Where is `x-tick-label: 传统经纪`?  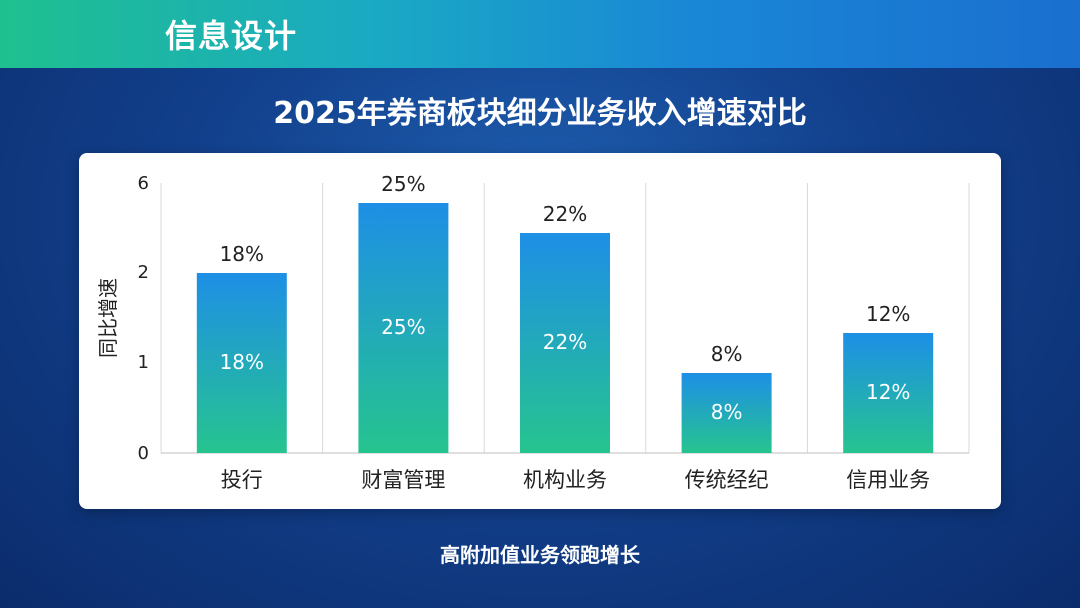 x-tick-label: 传统经纪 is located at coordinates (727, 480).